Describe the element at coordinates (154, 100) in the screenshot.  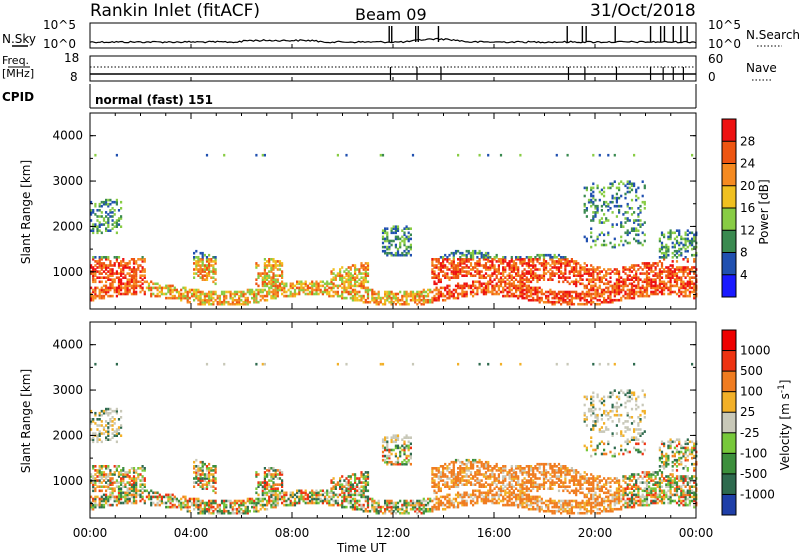
I see `cpid-value: normal (fast) 151` at that location.